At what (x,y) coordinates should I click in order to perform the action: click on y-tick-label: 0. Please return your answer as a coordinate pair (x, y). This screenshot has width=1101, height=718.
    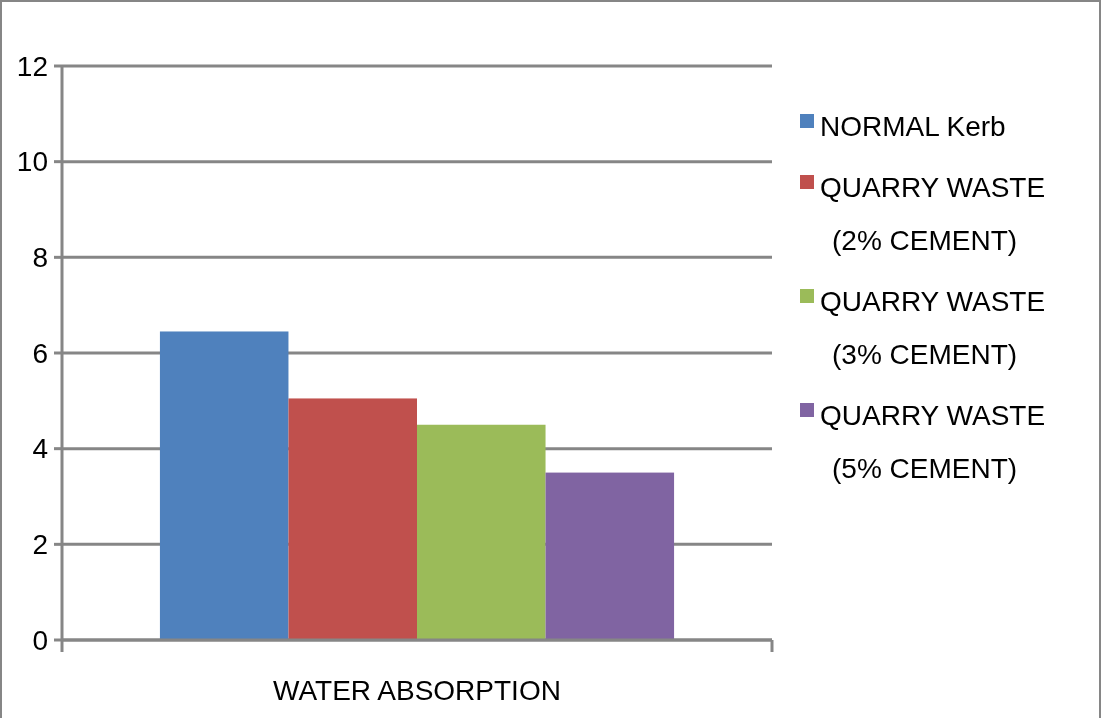
    Looking at the image, I should click on (40, 640).